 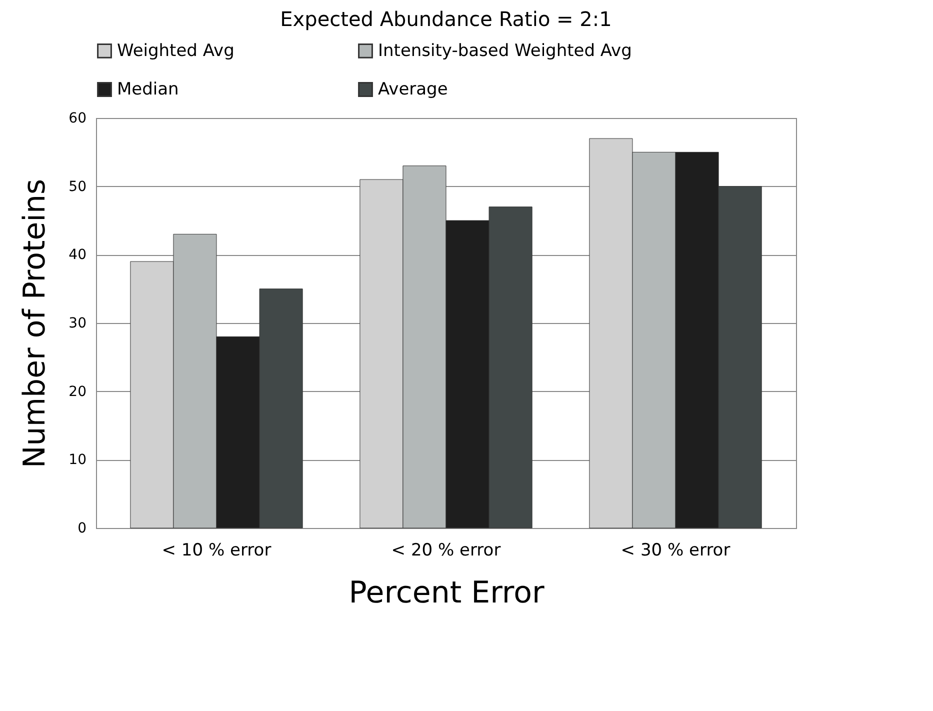 I want to click on chart-title: Expected Abundance Ratio = 2:1, so click(x=446, y=19).